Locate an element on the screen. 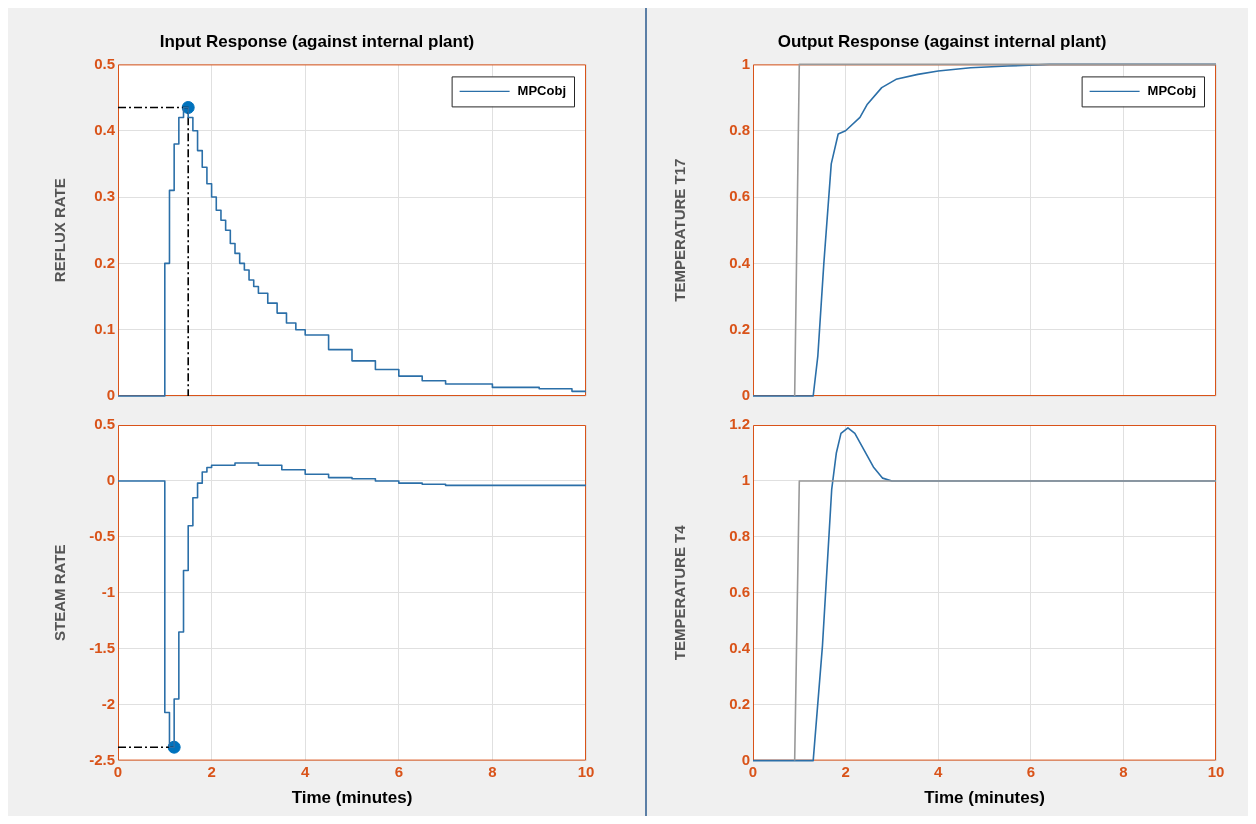 The height and width of the screenshot is (824, 1256). y-tick-label: -0.5 is located at coordinates (102, 536).